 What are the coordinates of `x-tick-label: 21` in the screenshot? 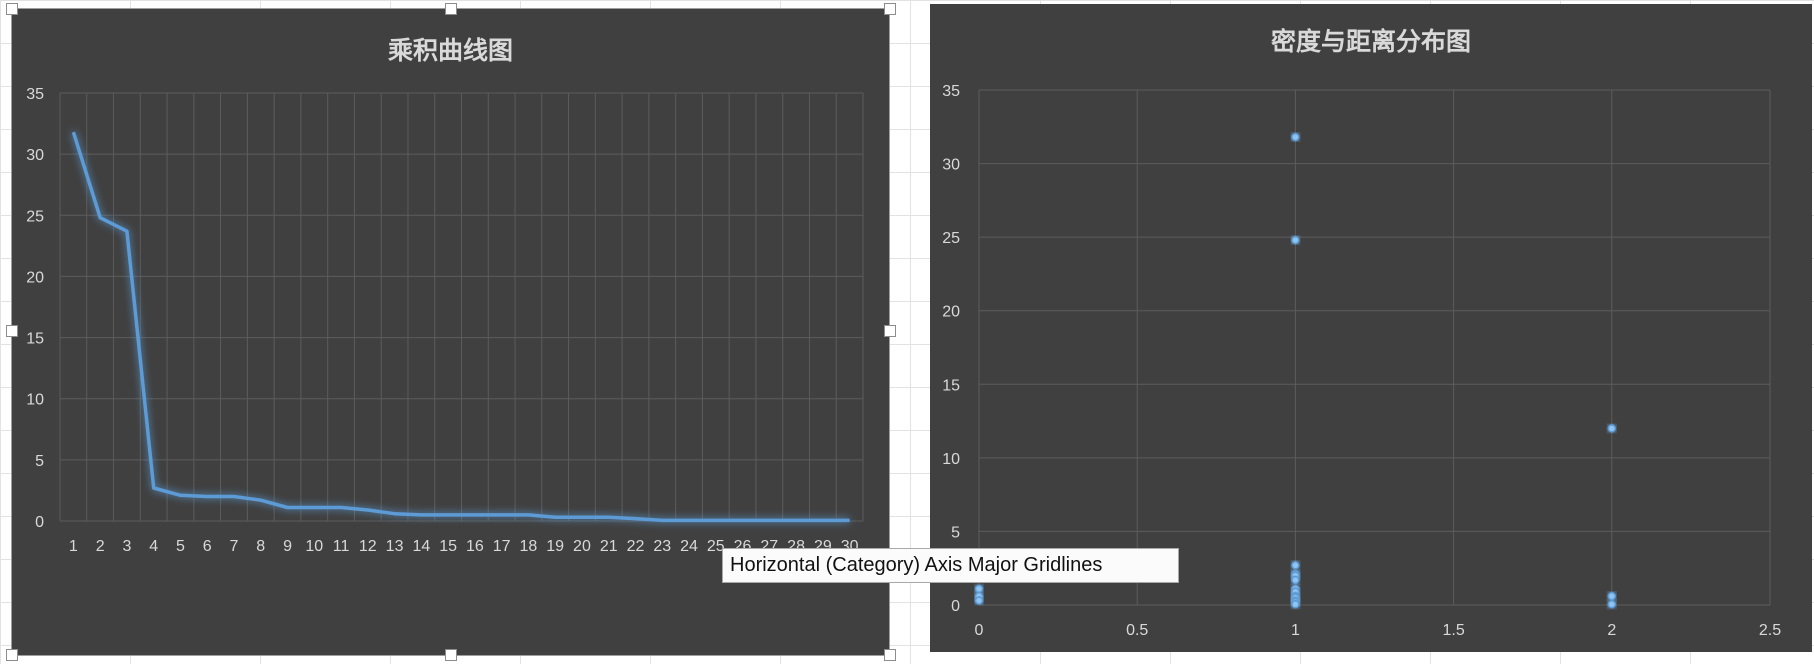 It's located at (609, 546).